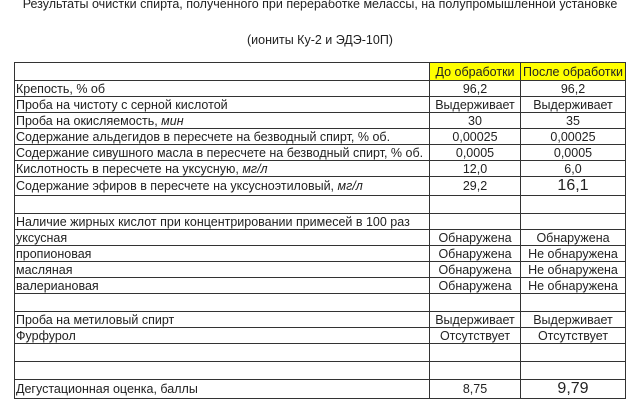 Image resolution: width=640 pixels, height=411 pixels. I want to click on row-label: Проба на окисляемость, мин, so click(222, 120).